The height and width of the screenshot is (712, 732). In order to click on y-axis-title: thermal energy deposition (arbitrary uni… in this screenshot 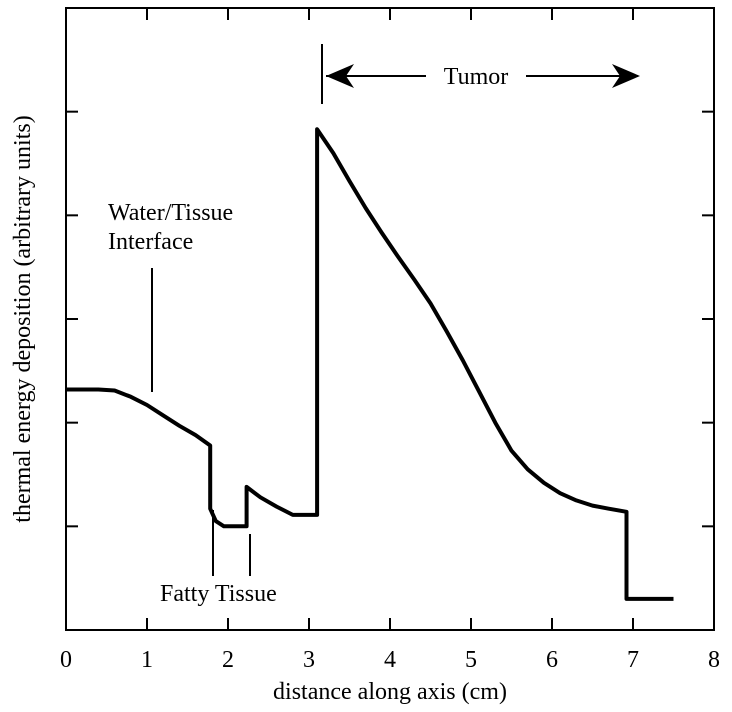, I will do `click(23, 318)`.